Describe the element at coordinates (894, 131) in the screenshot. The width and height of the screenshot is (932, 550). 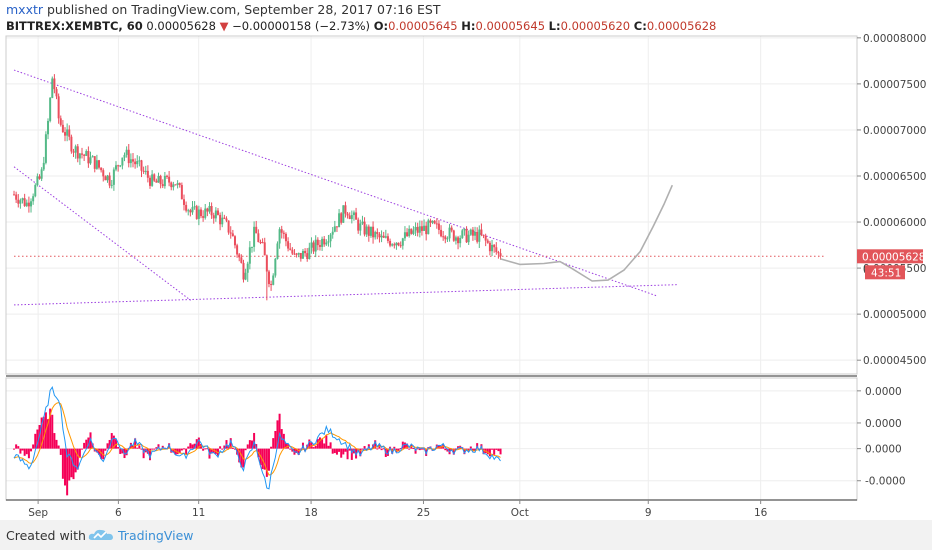
I see `price-tick-label: 0.00007000` at that location.